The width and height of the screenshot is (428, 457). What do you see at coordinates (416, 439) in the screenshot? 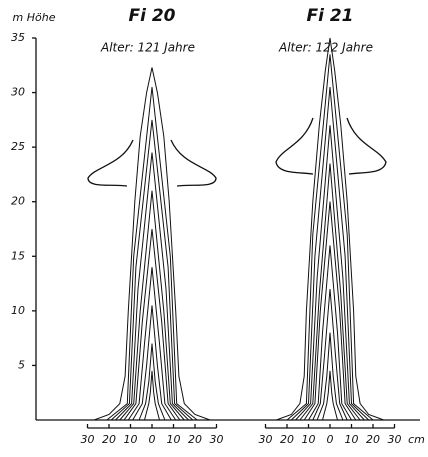
I see `x-axis-label: cm` at bounding box center [416, 439].